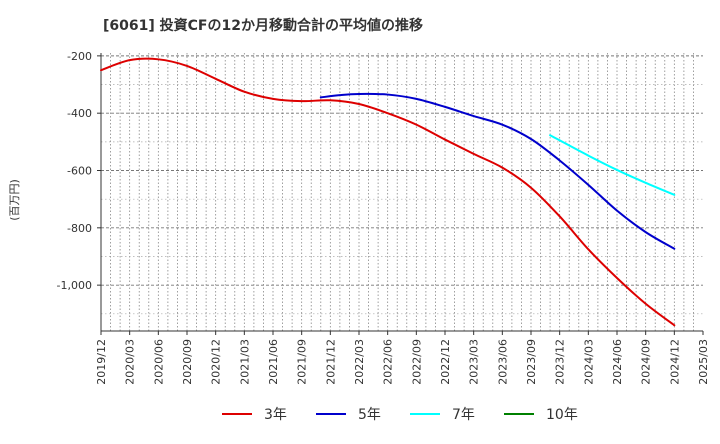  I want to click on legend-label: 10年, so click(562, 415).